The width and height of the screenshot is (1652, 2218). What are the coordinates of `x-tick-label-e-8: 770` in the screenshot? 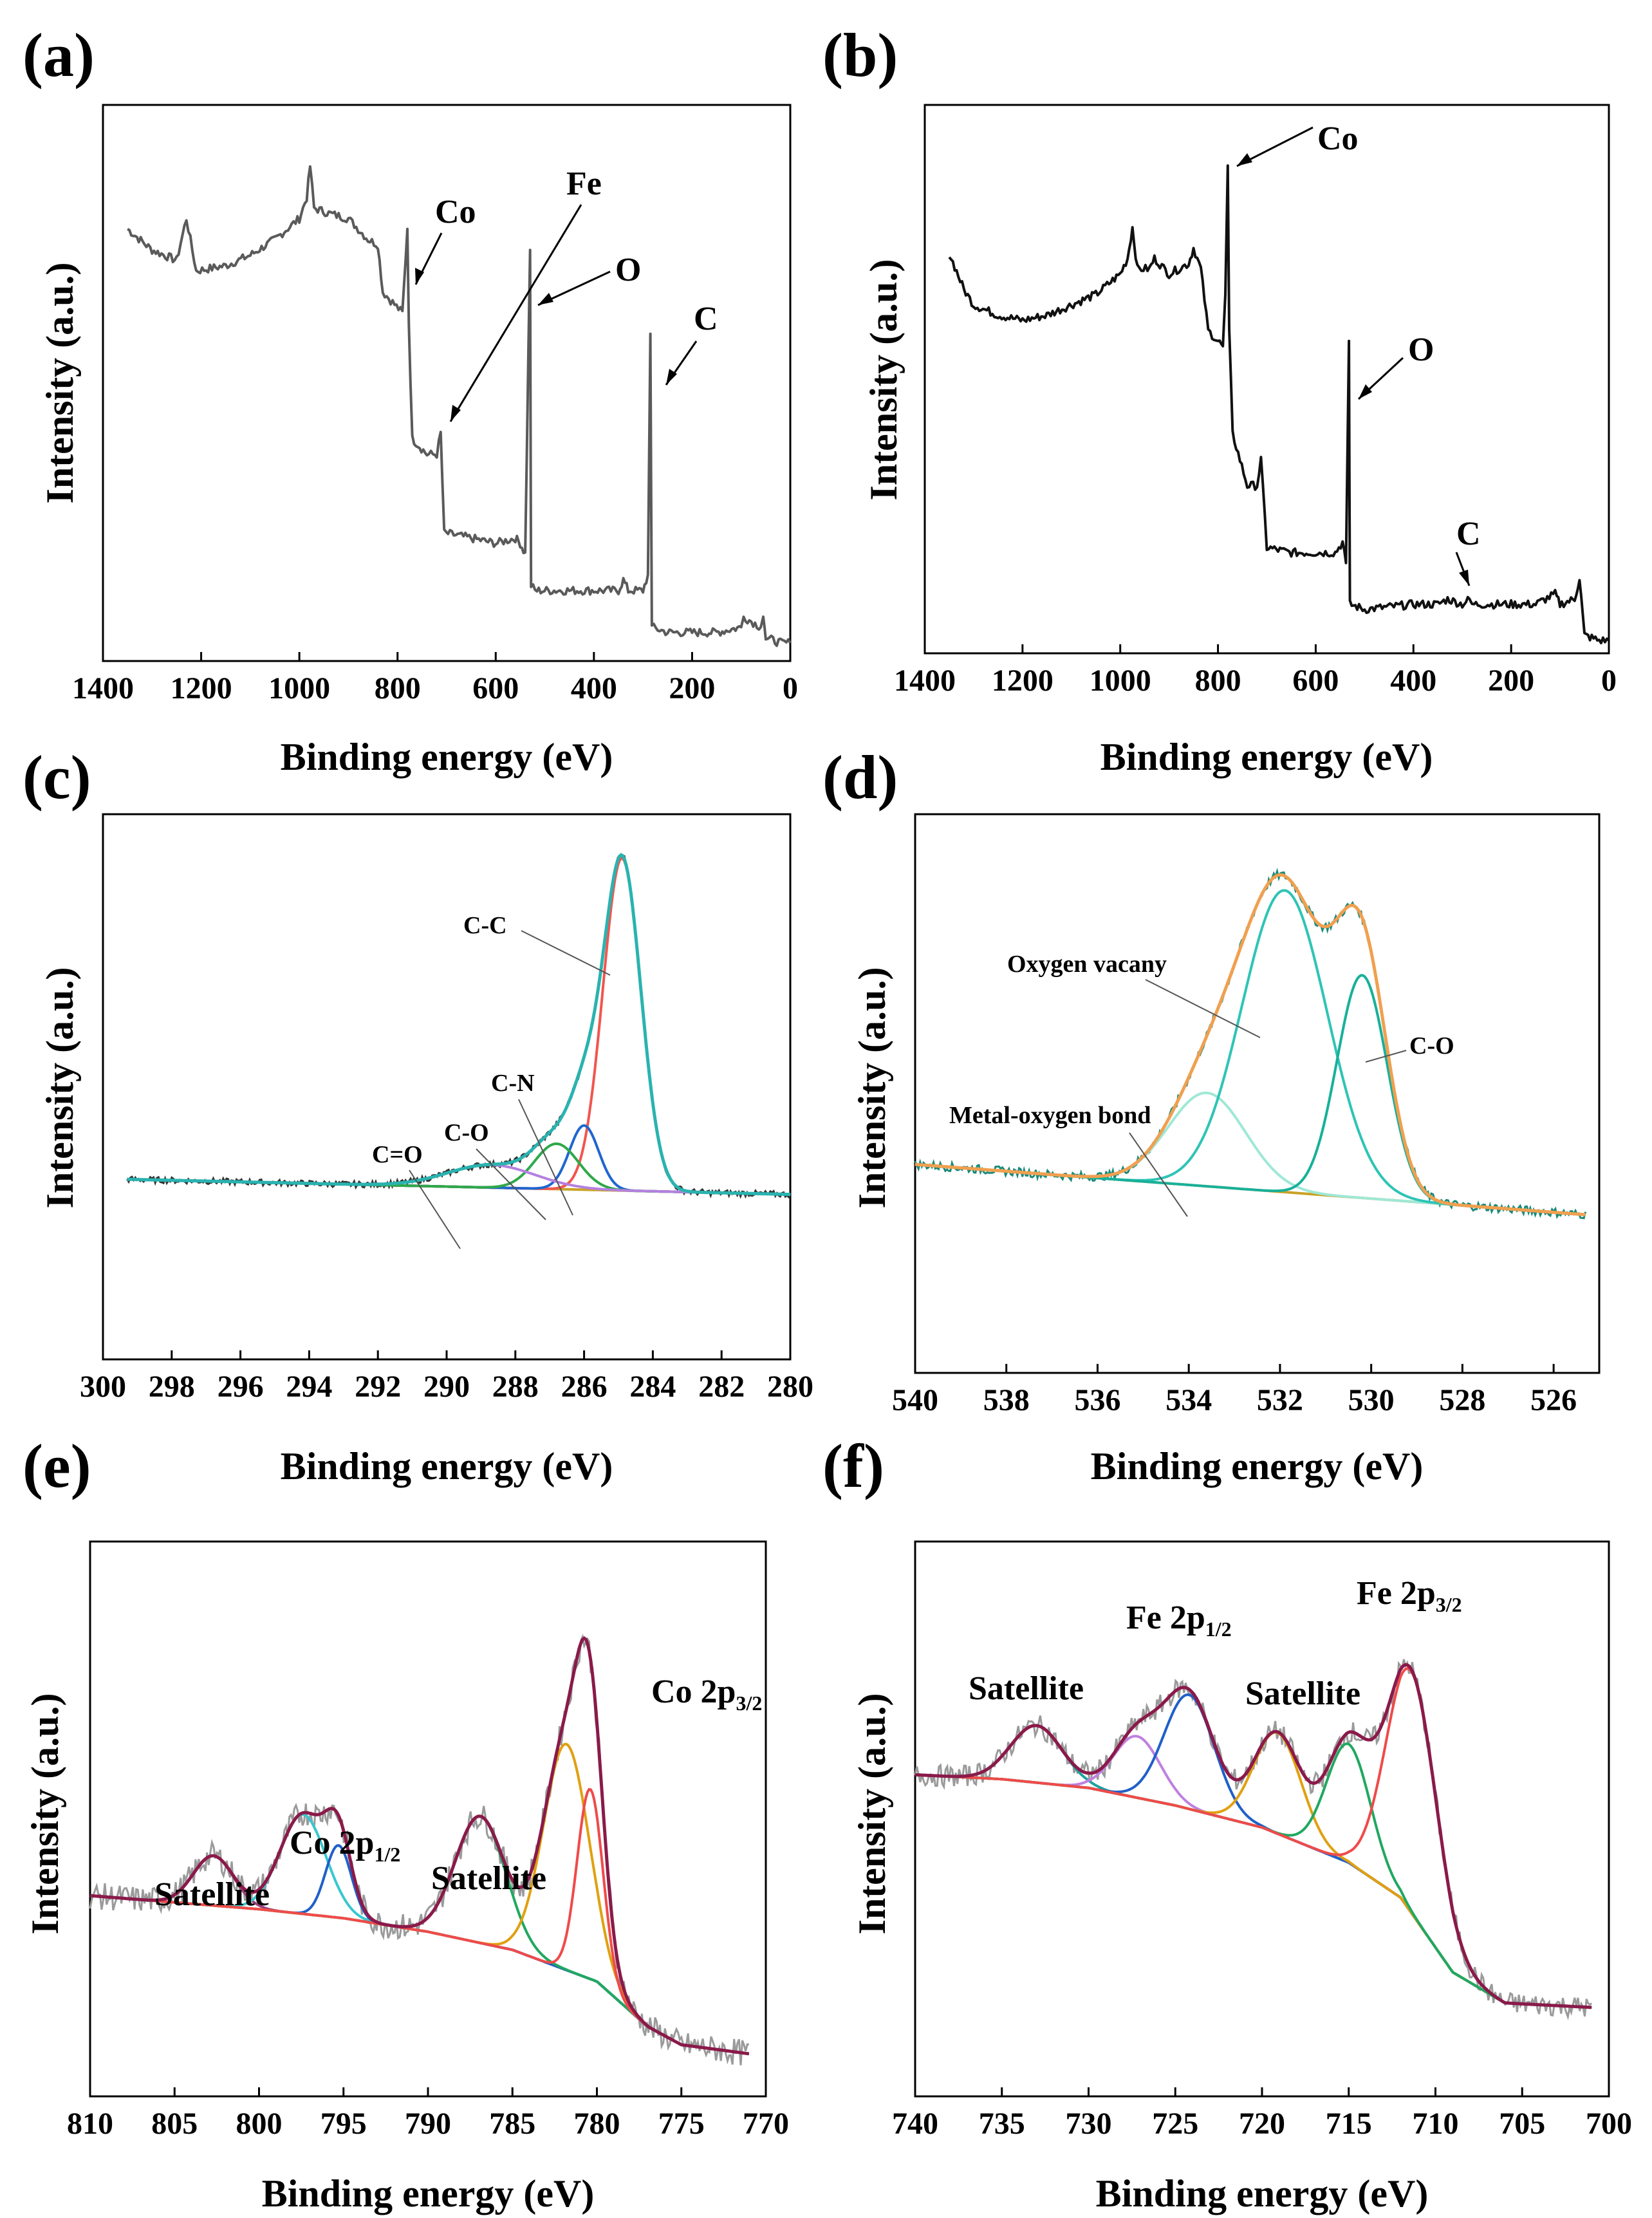 It's located at (766, 2124).